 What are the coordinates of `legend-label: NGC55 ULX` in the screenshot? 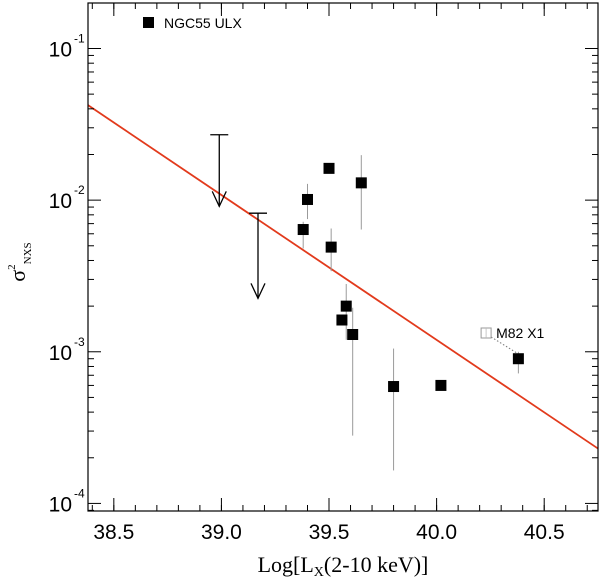 It's located at (203, 23).